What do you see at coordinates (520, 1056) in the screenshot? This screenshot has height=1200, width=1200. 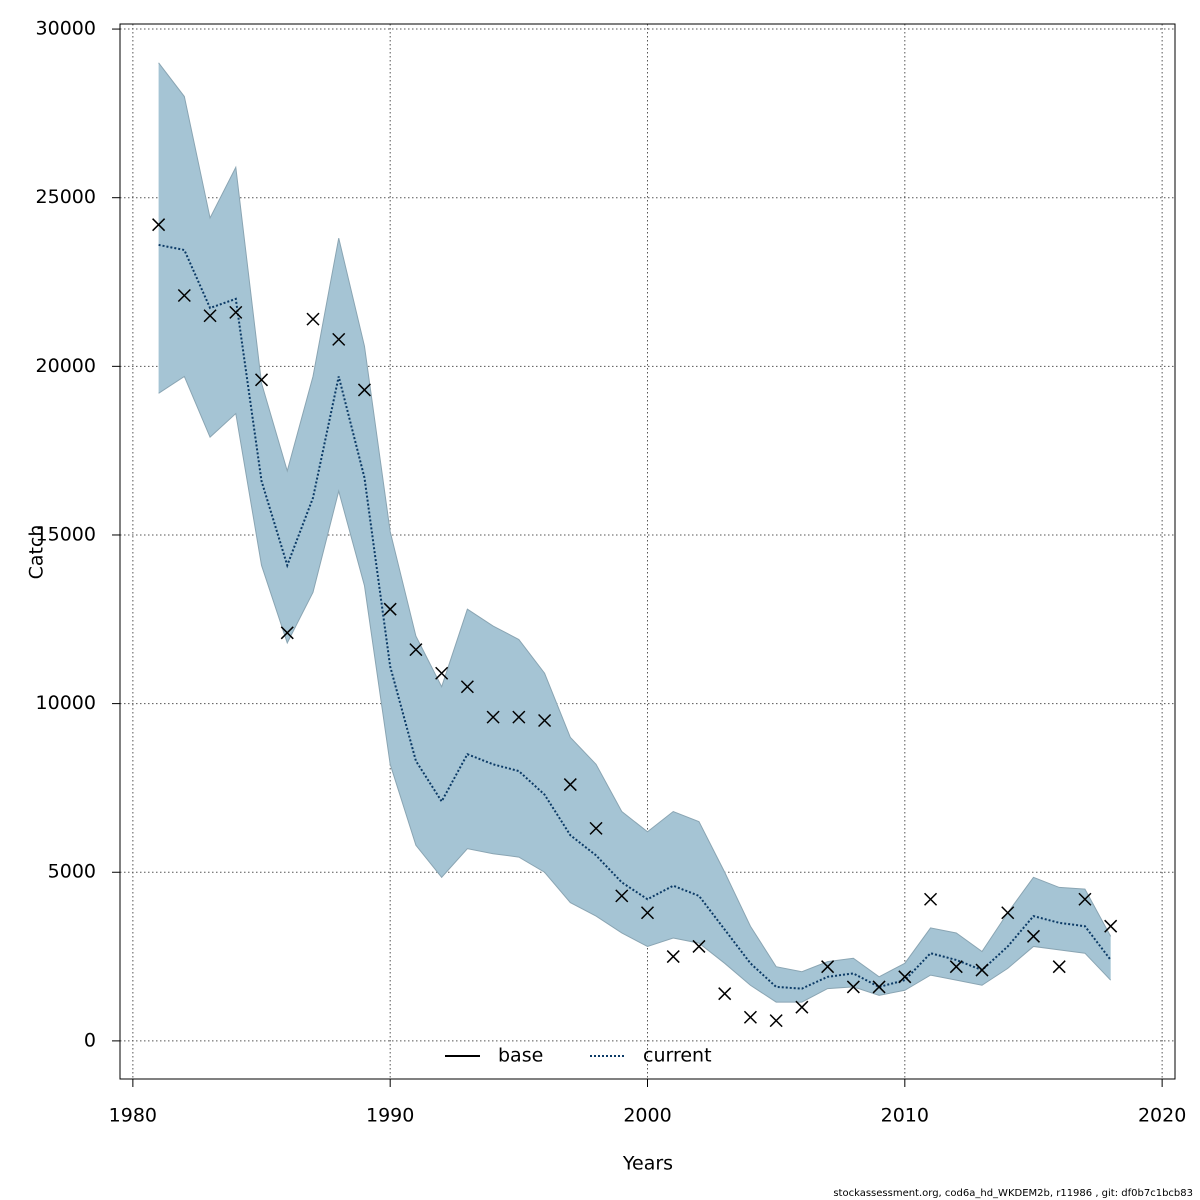 I see `legend-label: base` at bounding box center [520, 1056].